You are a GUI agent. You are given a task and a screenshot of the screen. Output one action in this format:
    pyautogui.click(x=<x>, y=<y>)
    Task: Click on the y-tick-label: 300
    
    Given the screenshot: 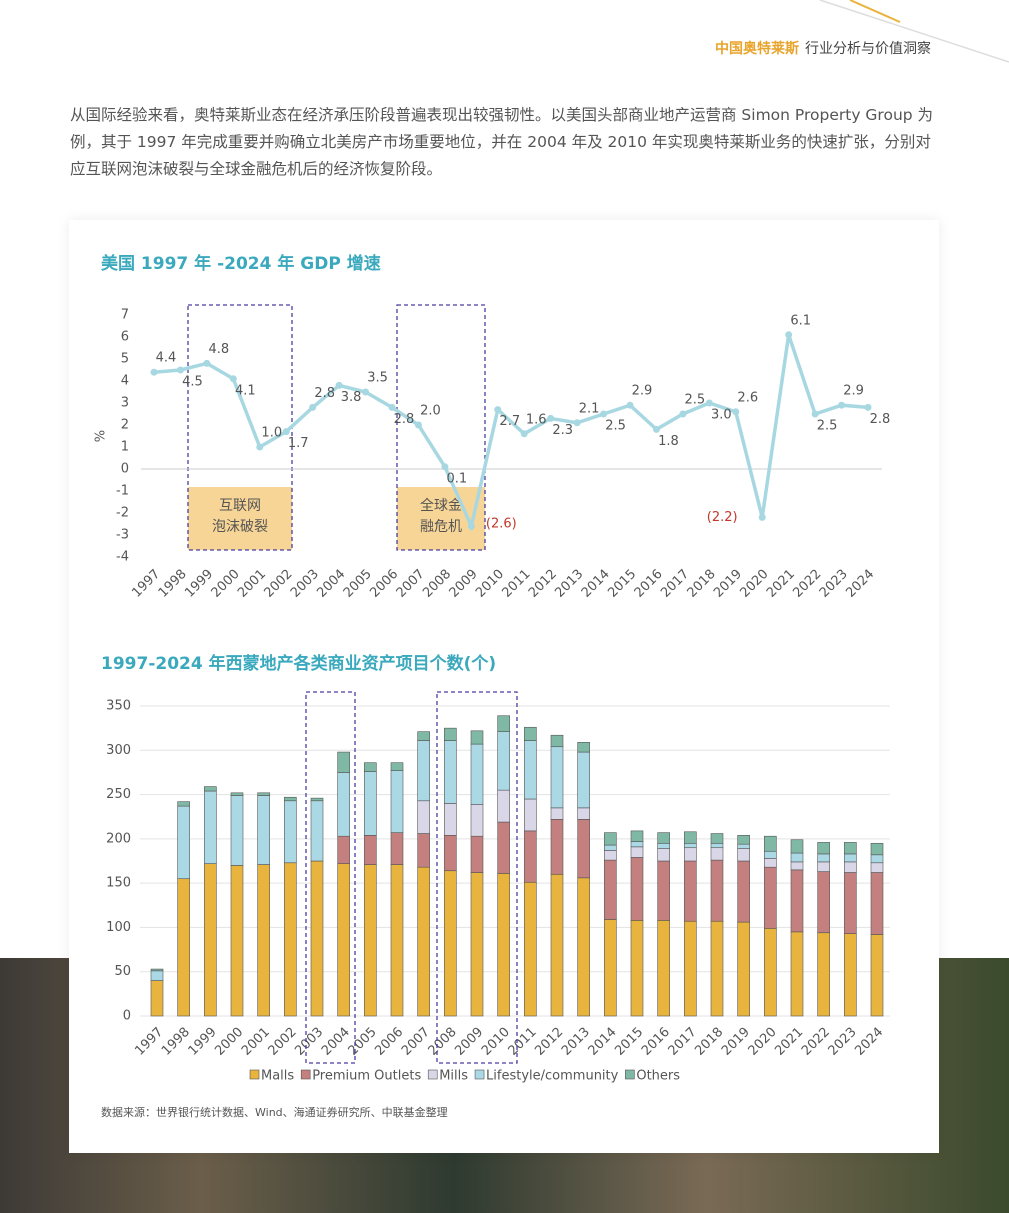 What is the action you would take?
    pyautogui.click(x=118, y=750)
    